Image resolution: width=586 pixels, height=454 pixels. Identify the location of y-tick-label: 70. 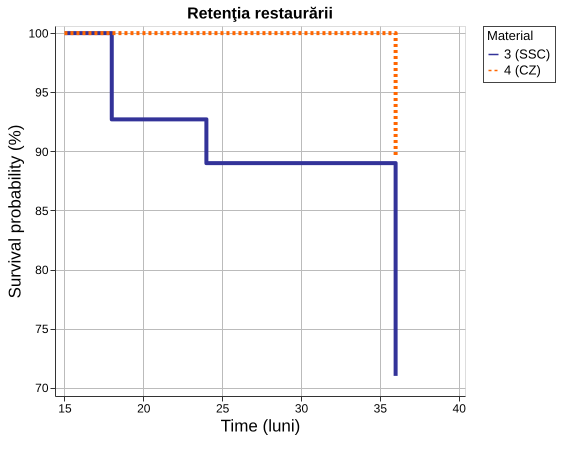
(42, 388).